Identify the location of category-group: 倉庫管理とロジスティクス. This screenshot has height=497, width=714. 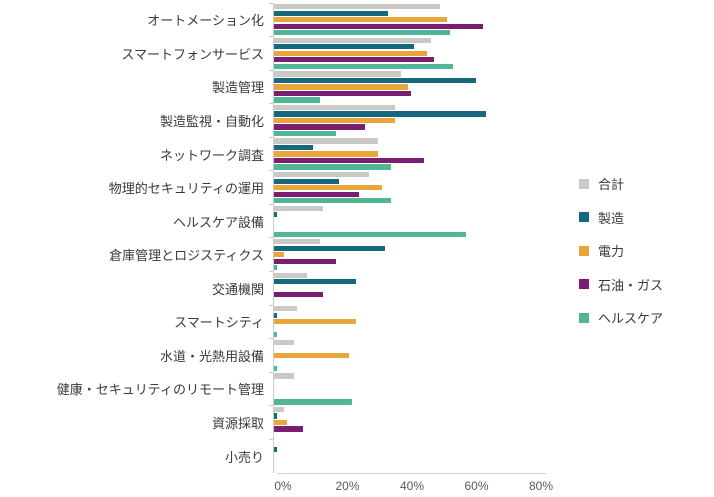
(267, 254).